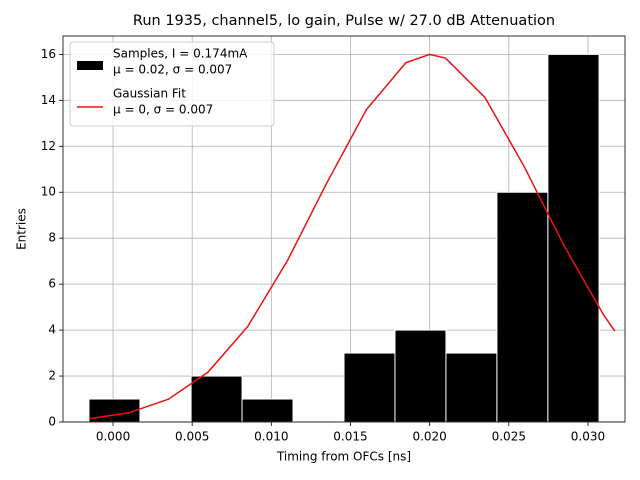 This screenshot has height=480, width=640. I want to click on x-tick-label: 0.025, so click(509, 437).